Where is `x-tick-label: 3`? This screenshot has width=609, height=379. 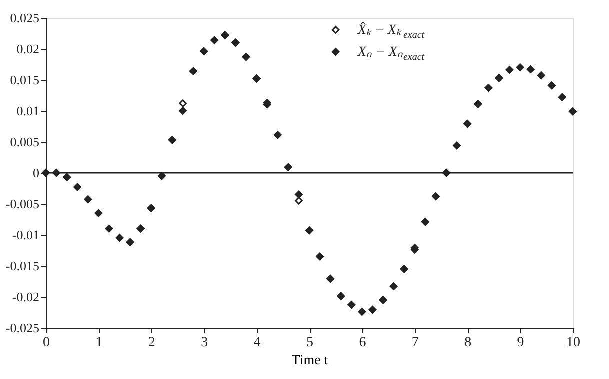
x-tick-label: 3 is located at coordinates (204, 343).